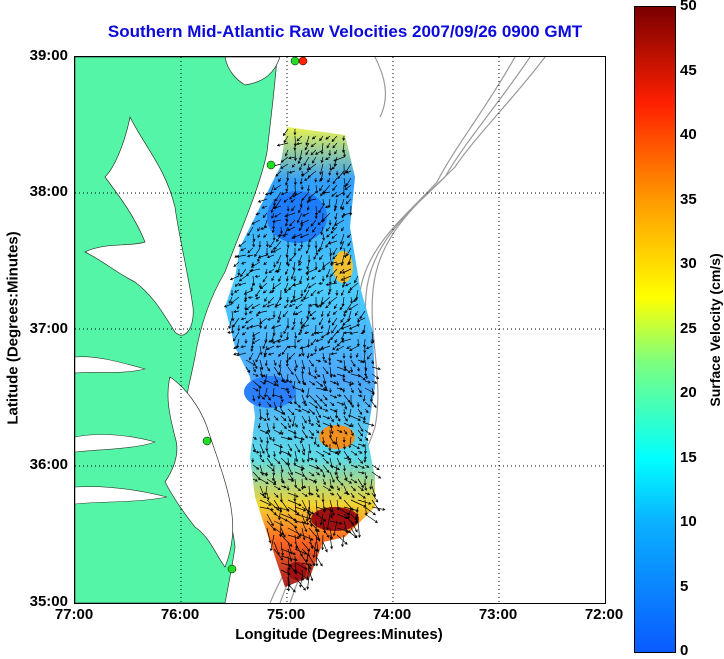 This screenshot has height=659, width=724. What do you see at coordinates (48, 464) in the screenshot?
I see `y-tick-36: 36:00` at bounding box center [48, 464].